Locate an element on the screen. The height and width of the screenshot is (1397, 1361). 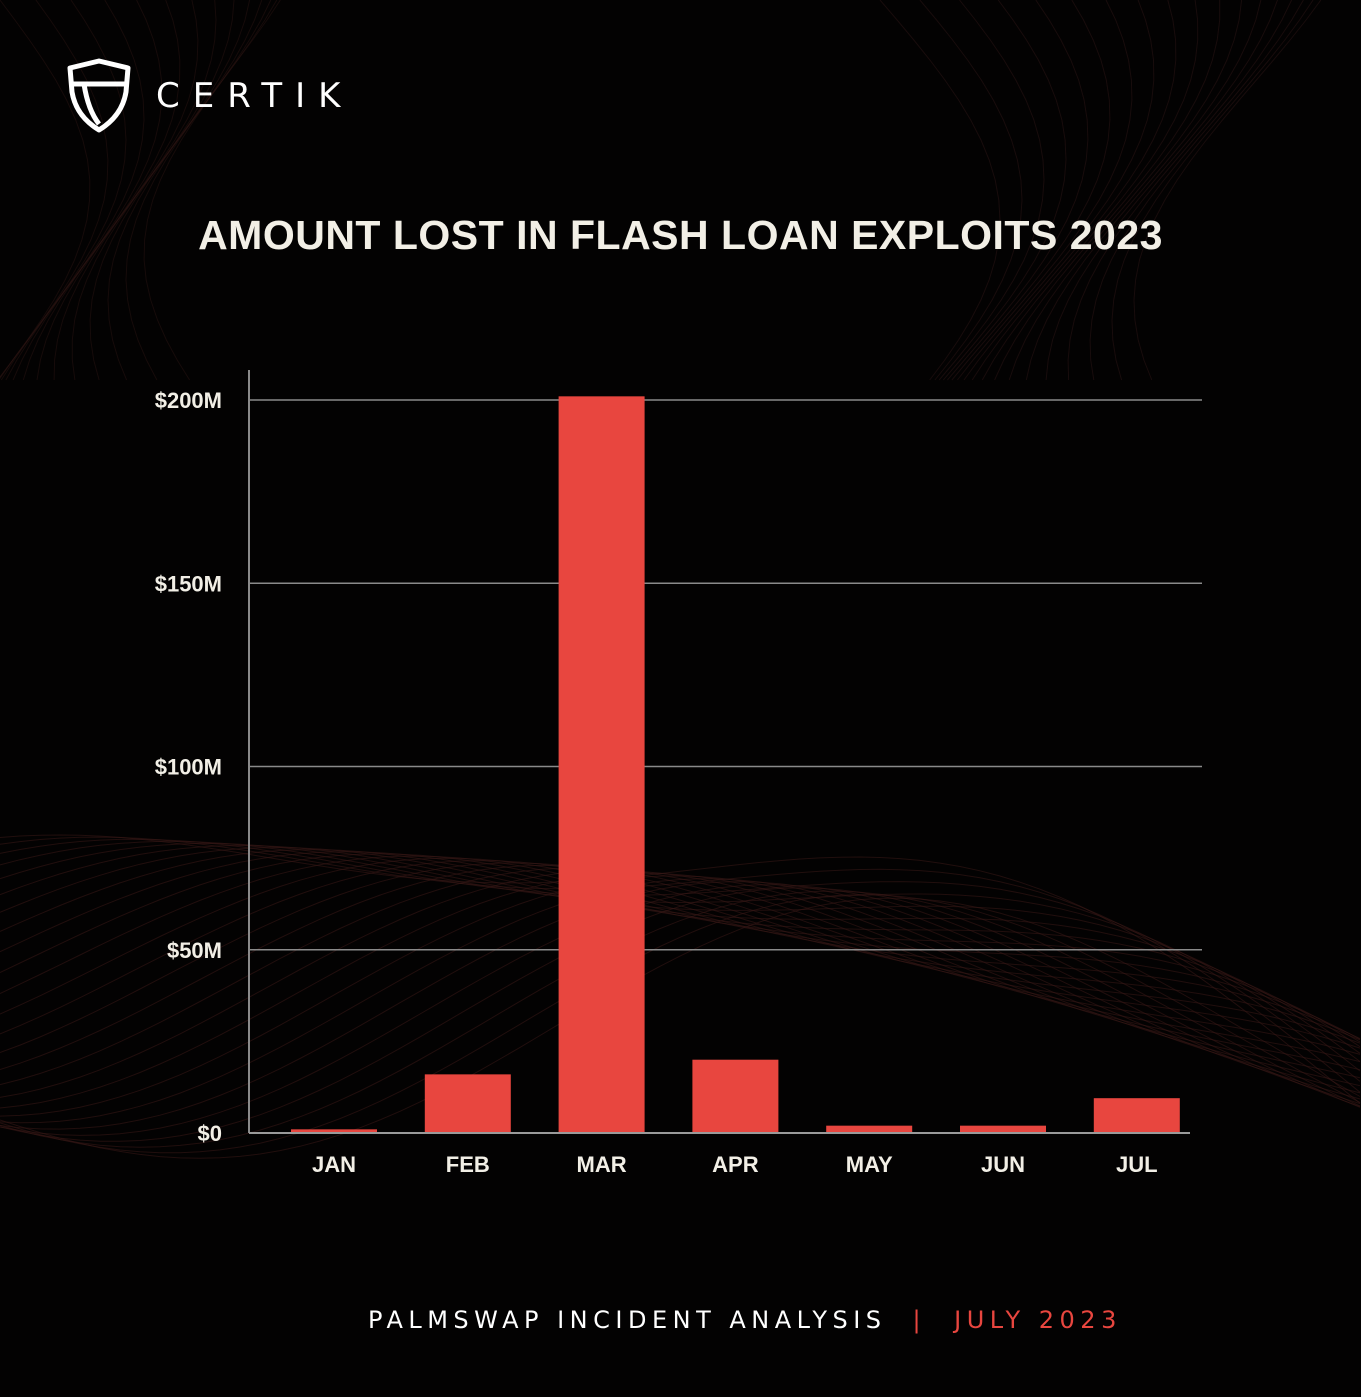
x-tick-label: MAR is located at coordinates (602, 1164).